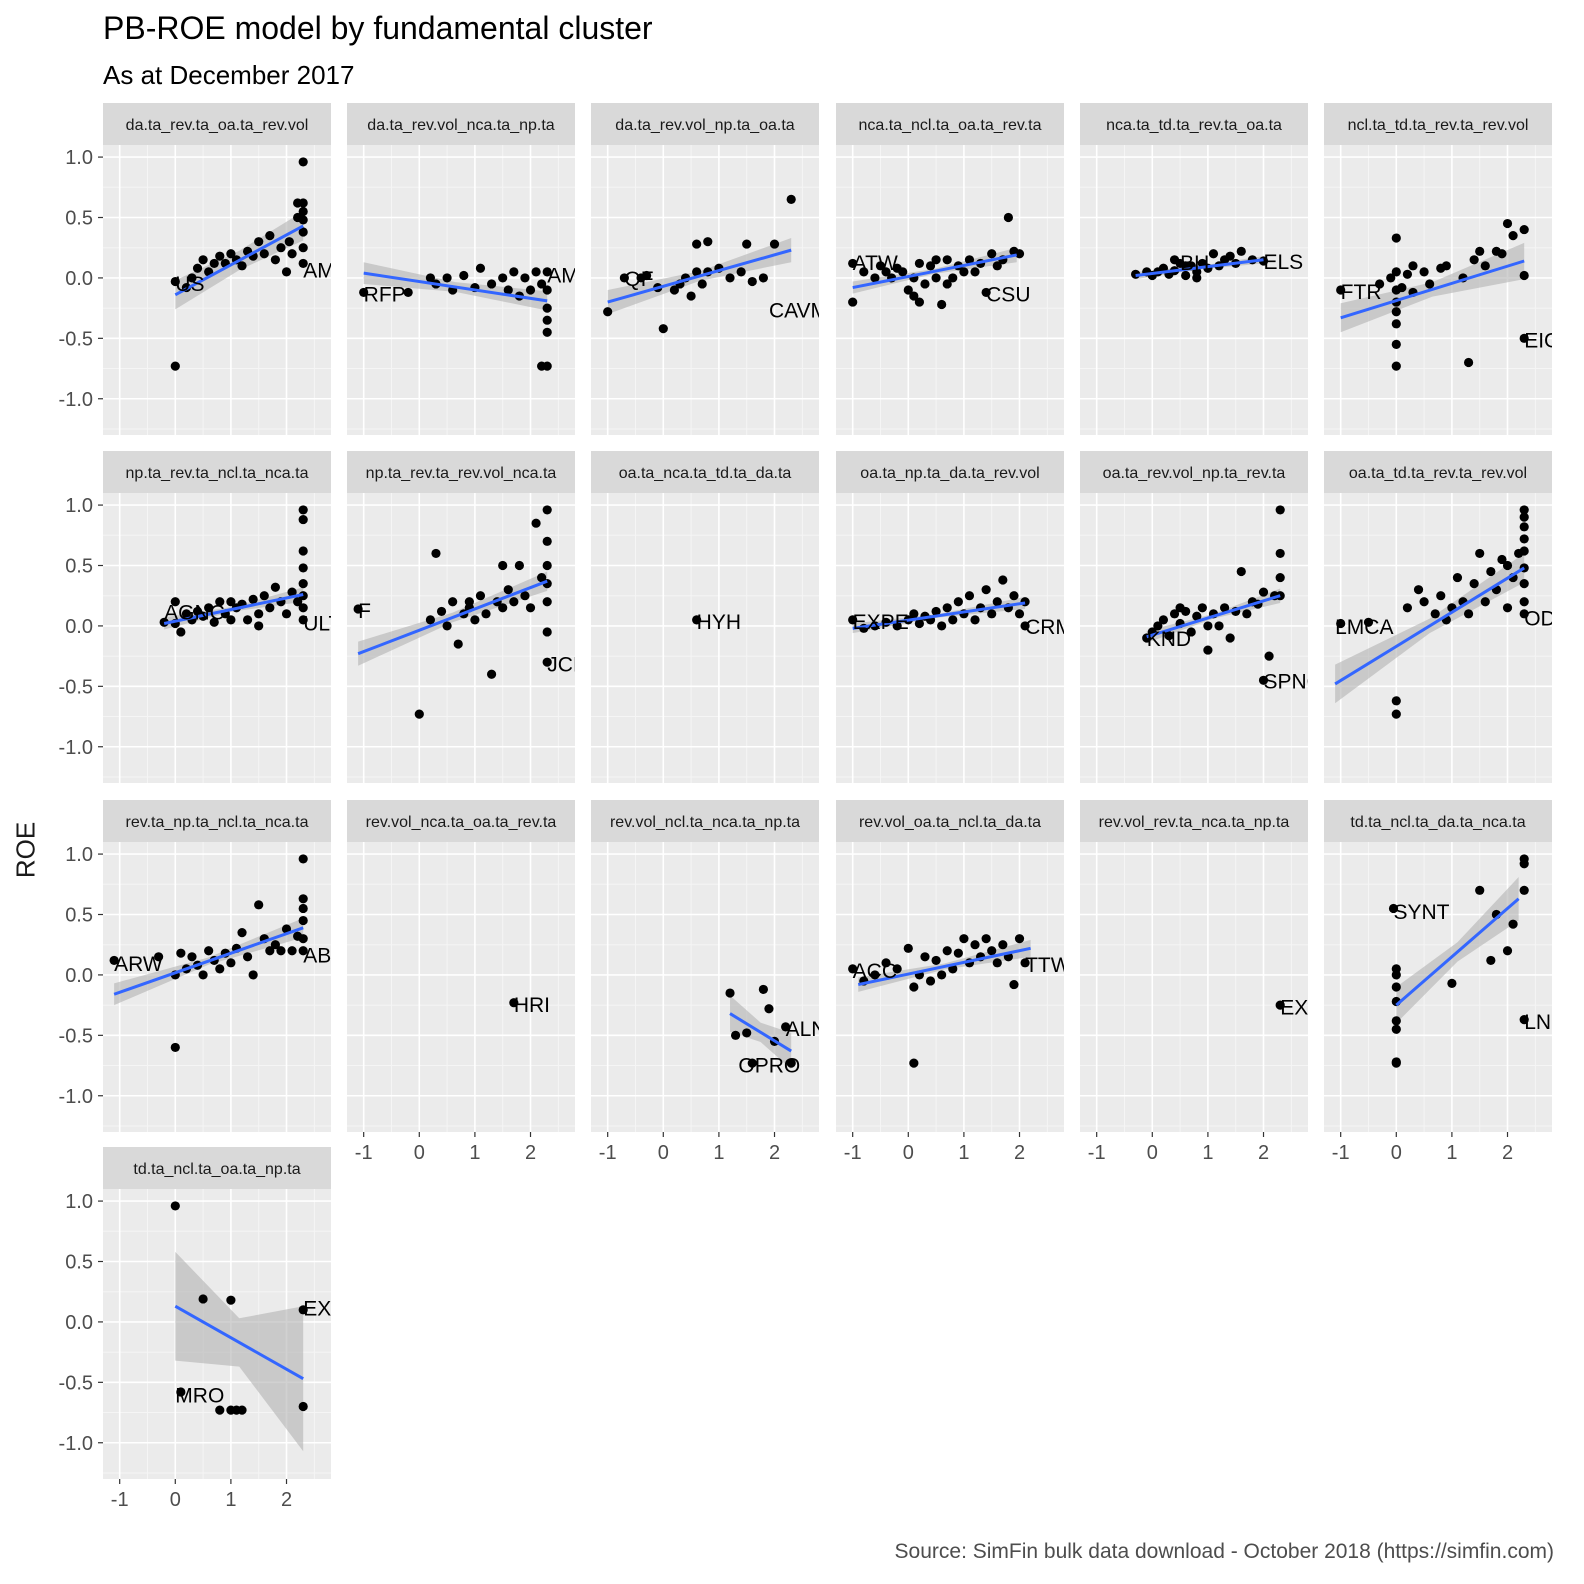 The width and height of the screenshot is (1584, 1584). Describe the element at coordinates (532, 1005) in the screenshot. I see `point-label: HRI` at that location.